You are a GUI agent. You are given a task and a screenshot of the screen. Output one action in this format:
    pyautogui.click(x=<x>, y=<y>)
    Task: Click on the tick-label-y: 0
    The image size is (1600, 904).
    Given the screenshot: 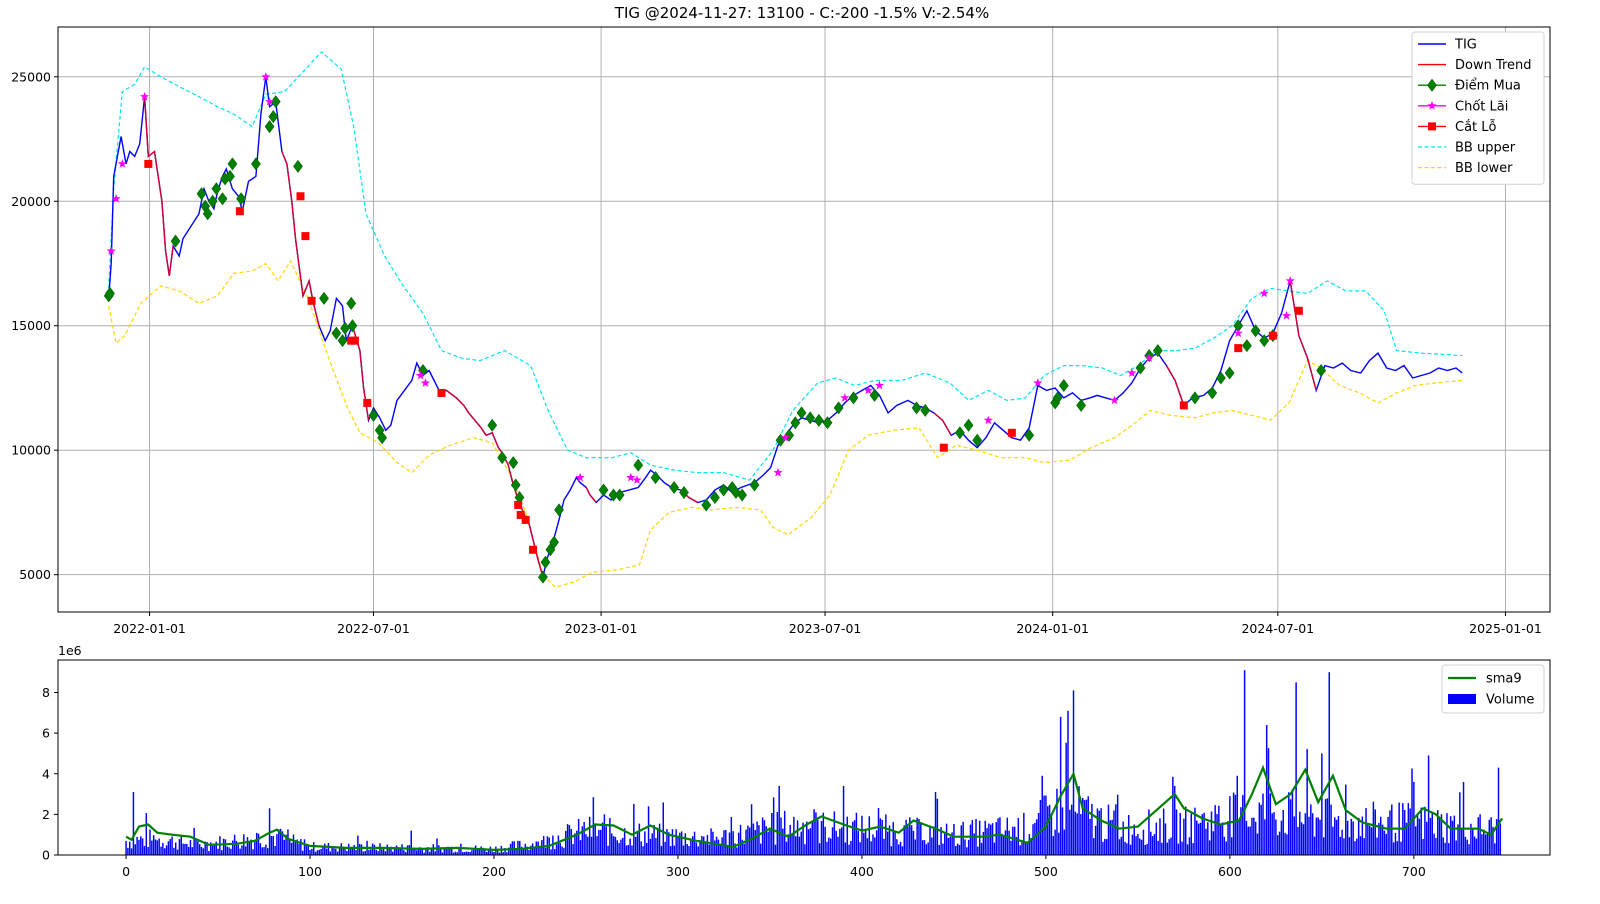 What is the action you would take?
    pyautogui.click(x=46, y=855)
    